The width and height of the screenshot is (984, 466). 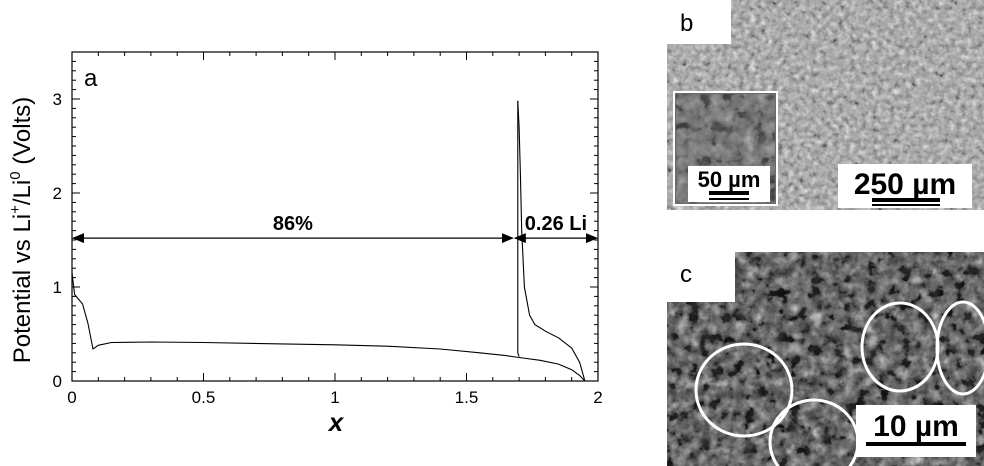 I want to click on sem-panel-b: b 50 µm 250 µm, so click(x=825, y=105).